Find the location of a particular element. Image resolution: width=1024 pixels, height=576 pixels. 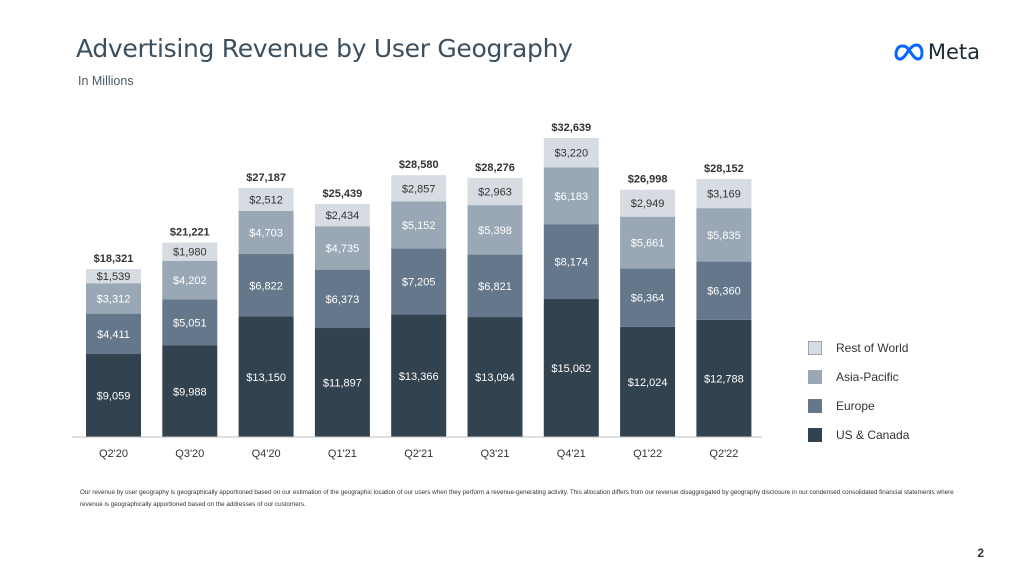

data-label-europe: $6,364 is located at coordinates (648, 299).